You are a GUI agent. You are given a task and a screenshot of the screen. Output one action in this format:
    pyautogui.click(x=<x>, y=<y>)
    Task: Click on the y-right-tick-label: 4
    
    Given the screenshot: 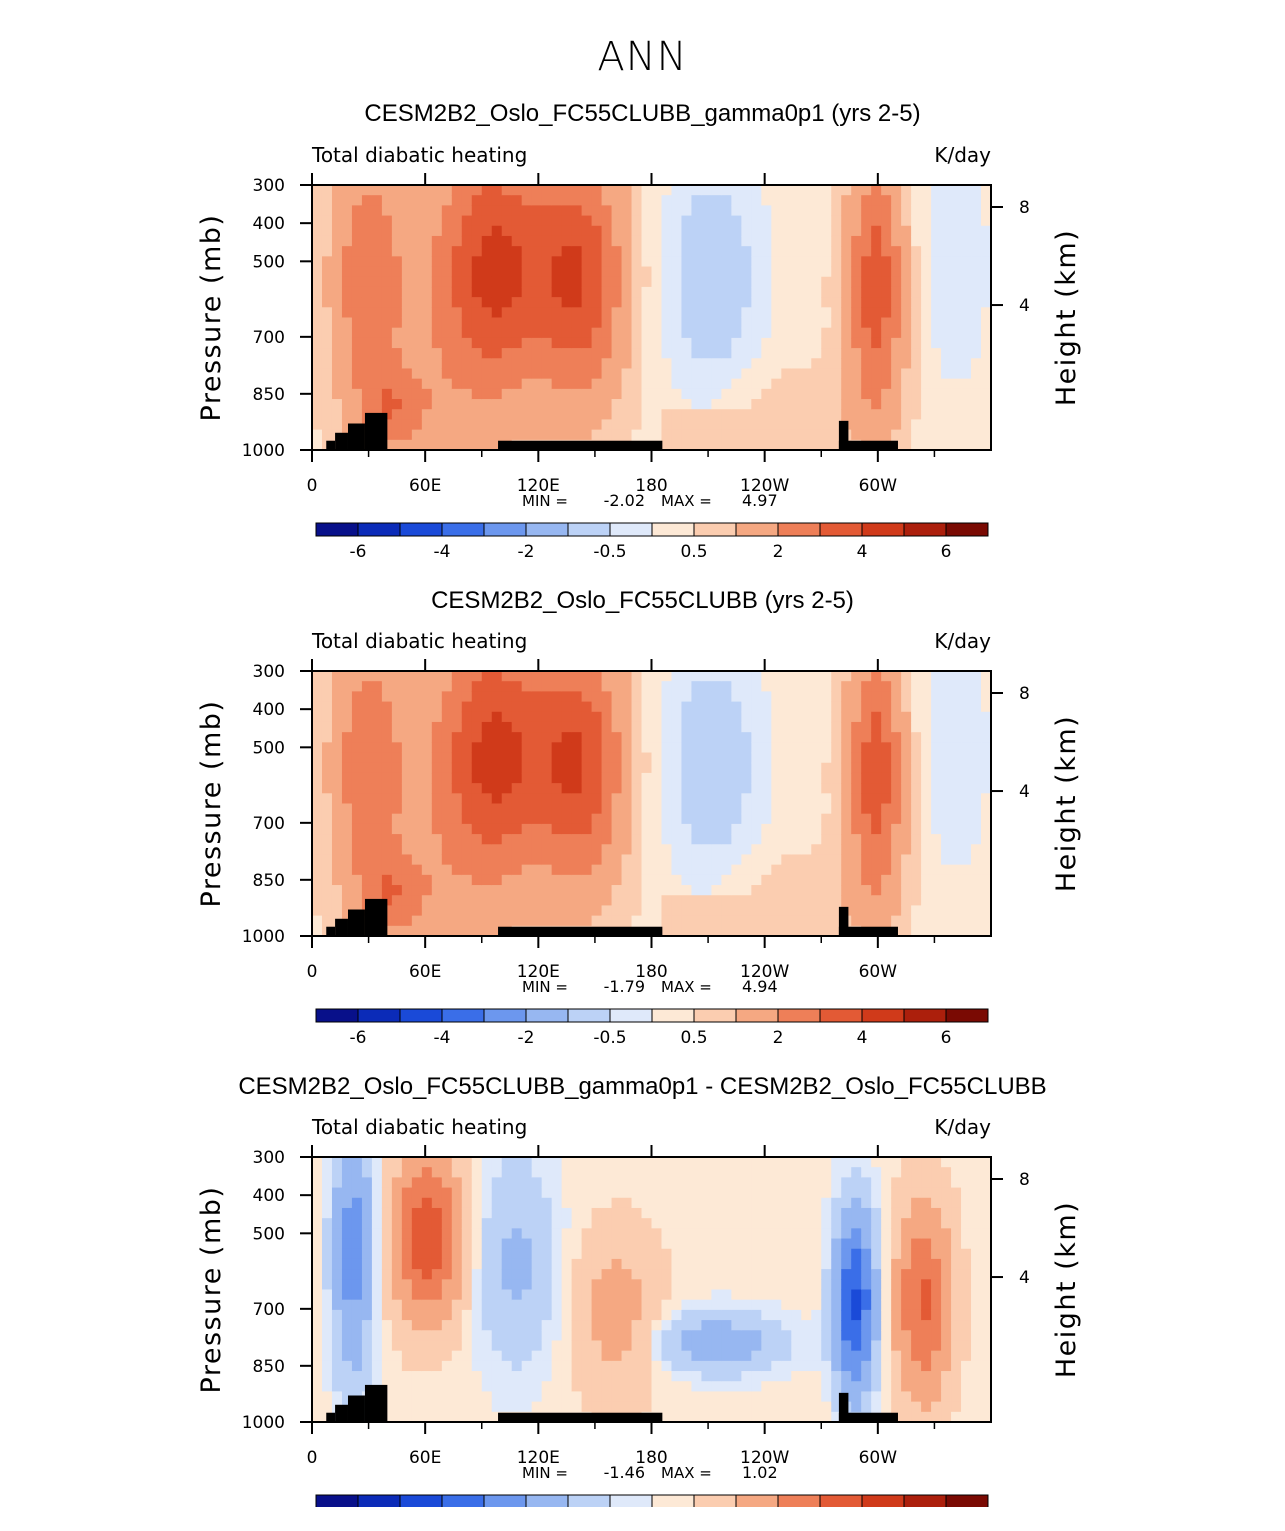 What is the action you would take?
    pyautogui.click(x=1024, y=306)
    